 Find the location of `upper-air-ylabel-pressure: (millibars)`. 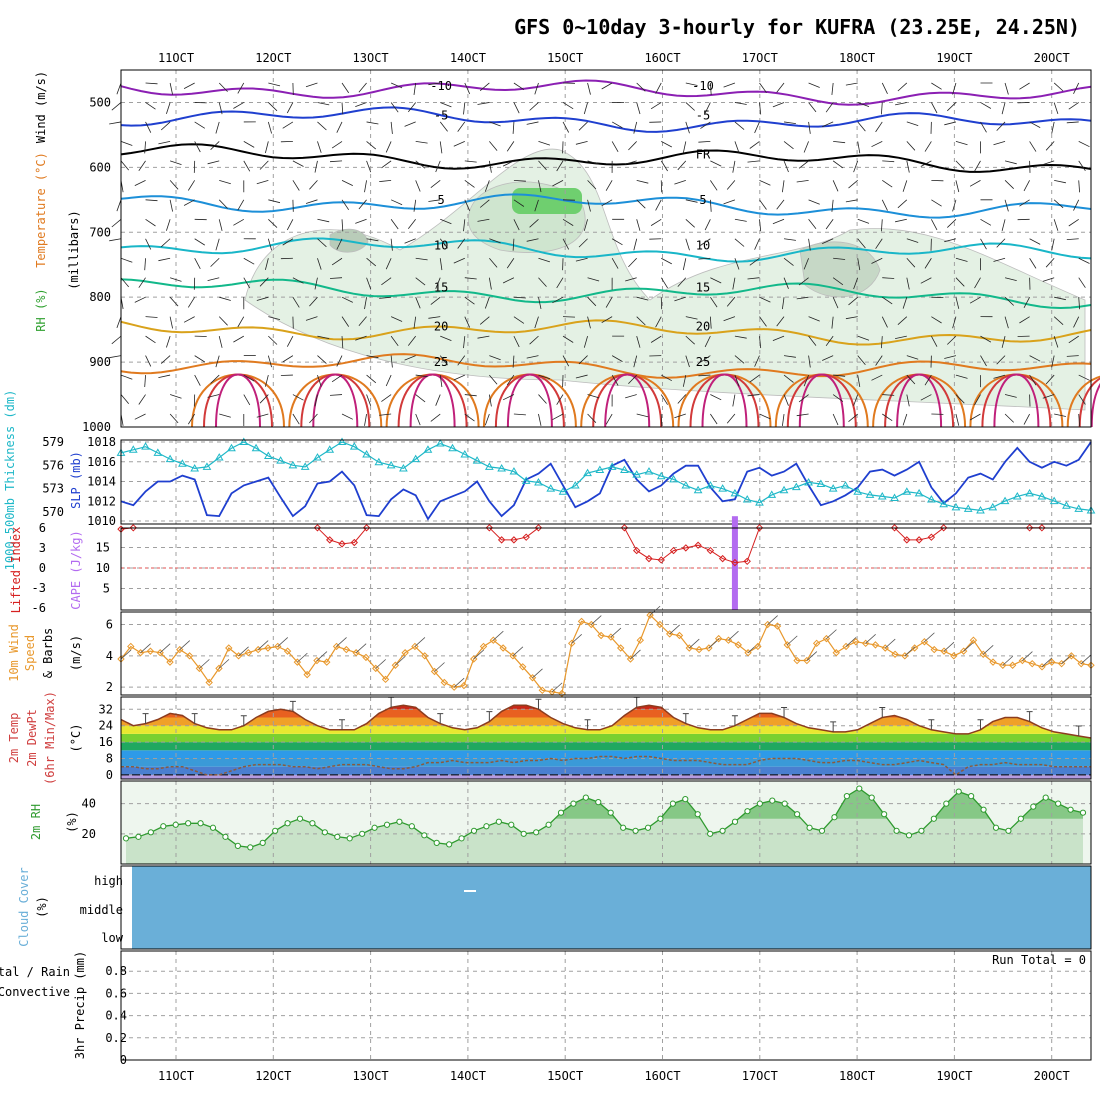

upper-air-ylabel-pressure: (millibars) is located at coordinates (74, 249).